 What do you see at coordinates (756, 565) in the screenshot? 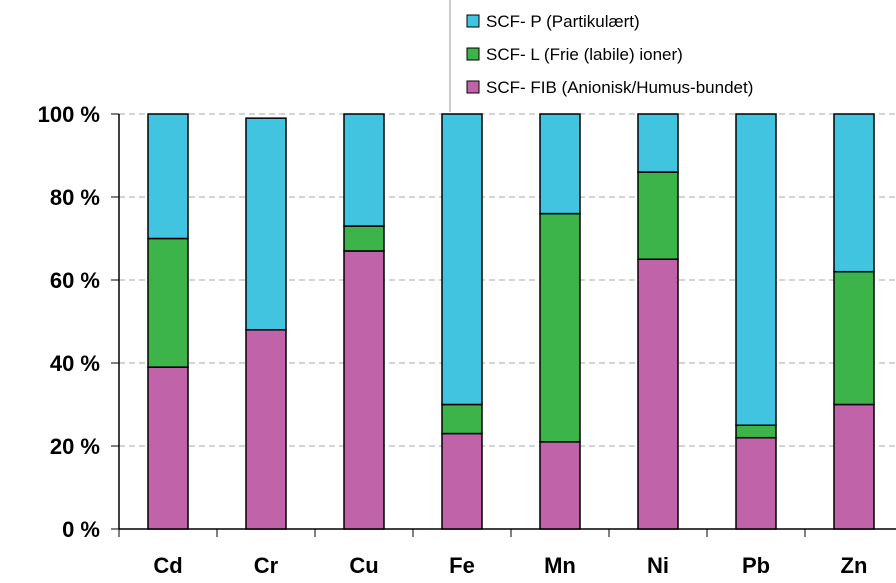
I see `x-tick-label: Pb` at bounding box center [756, 565].